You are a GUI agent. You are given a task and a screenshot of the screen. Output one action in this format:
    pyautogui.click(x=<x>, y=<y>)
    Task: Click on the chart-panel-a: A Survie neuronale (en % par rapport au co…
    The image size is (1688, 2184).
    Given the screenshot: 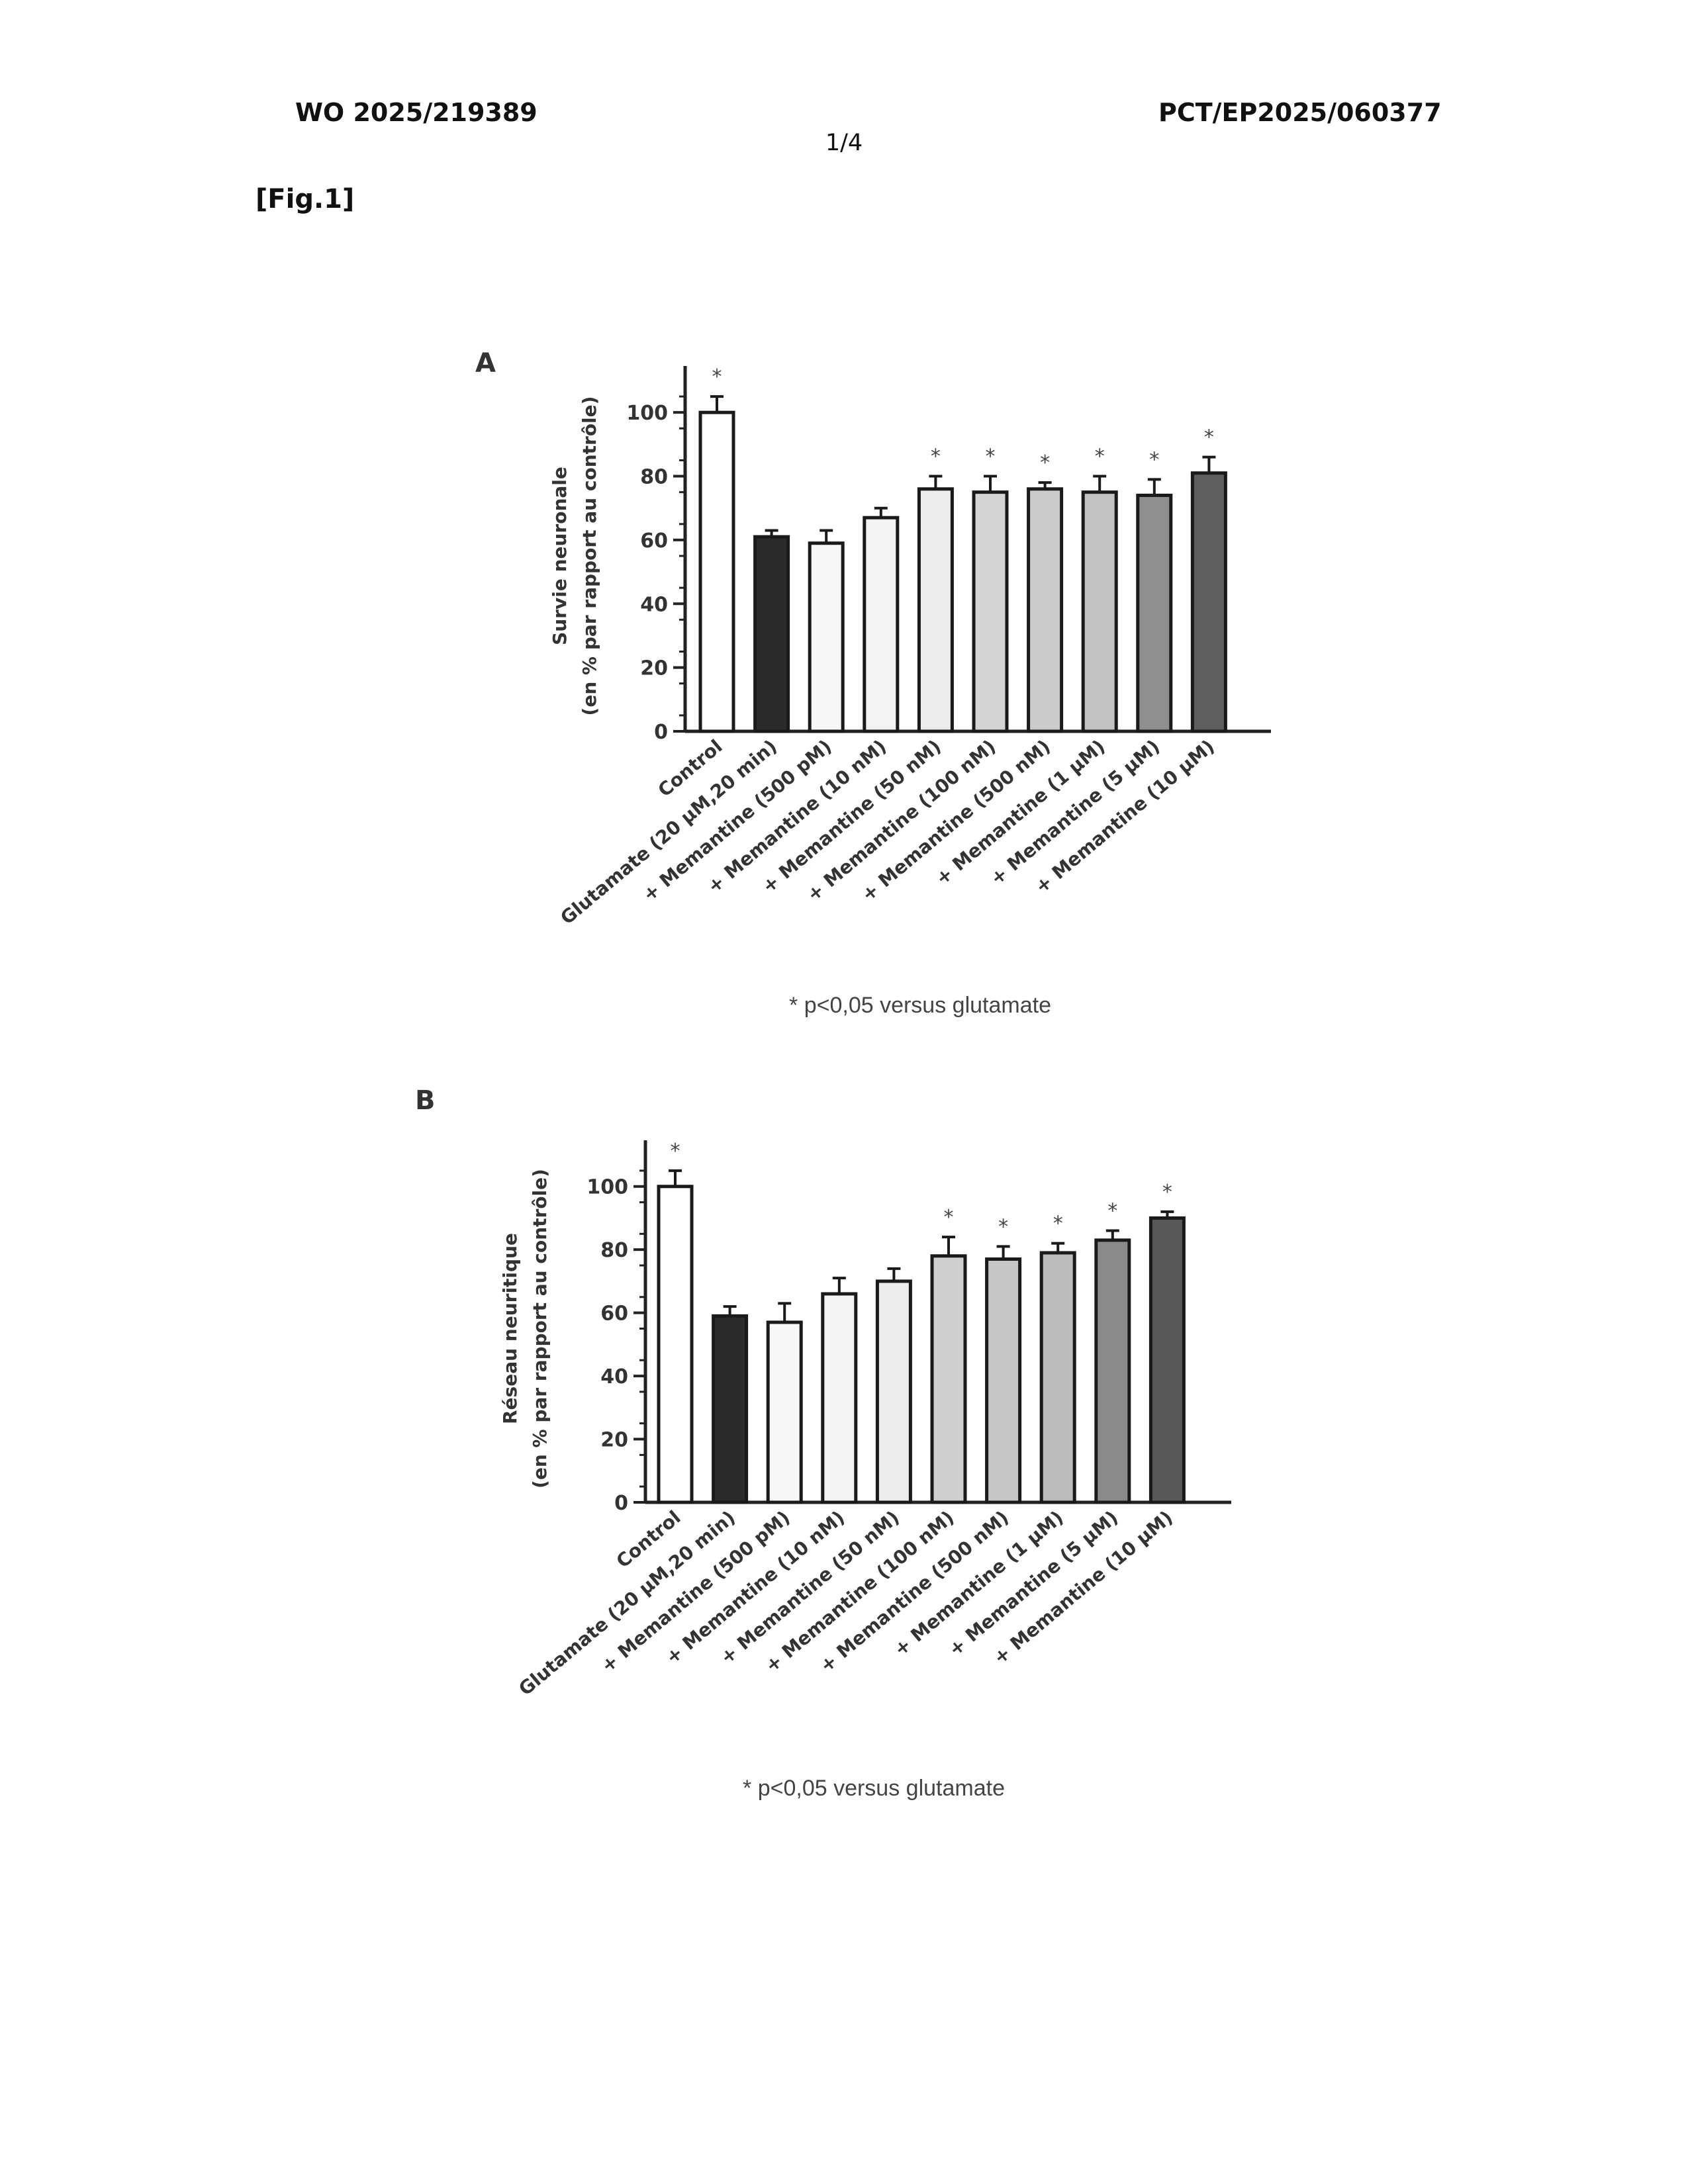 What is the action you would take?
    pyautogui.click(x=873, y=683)
    